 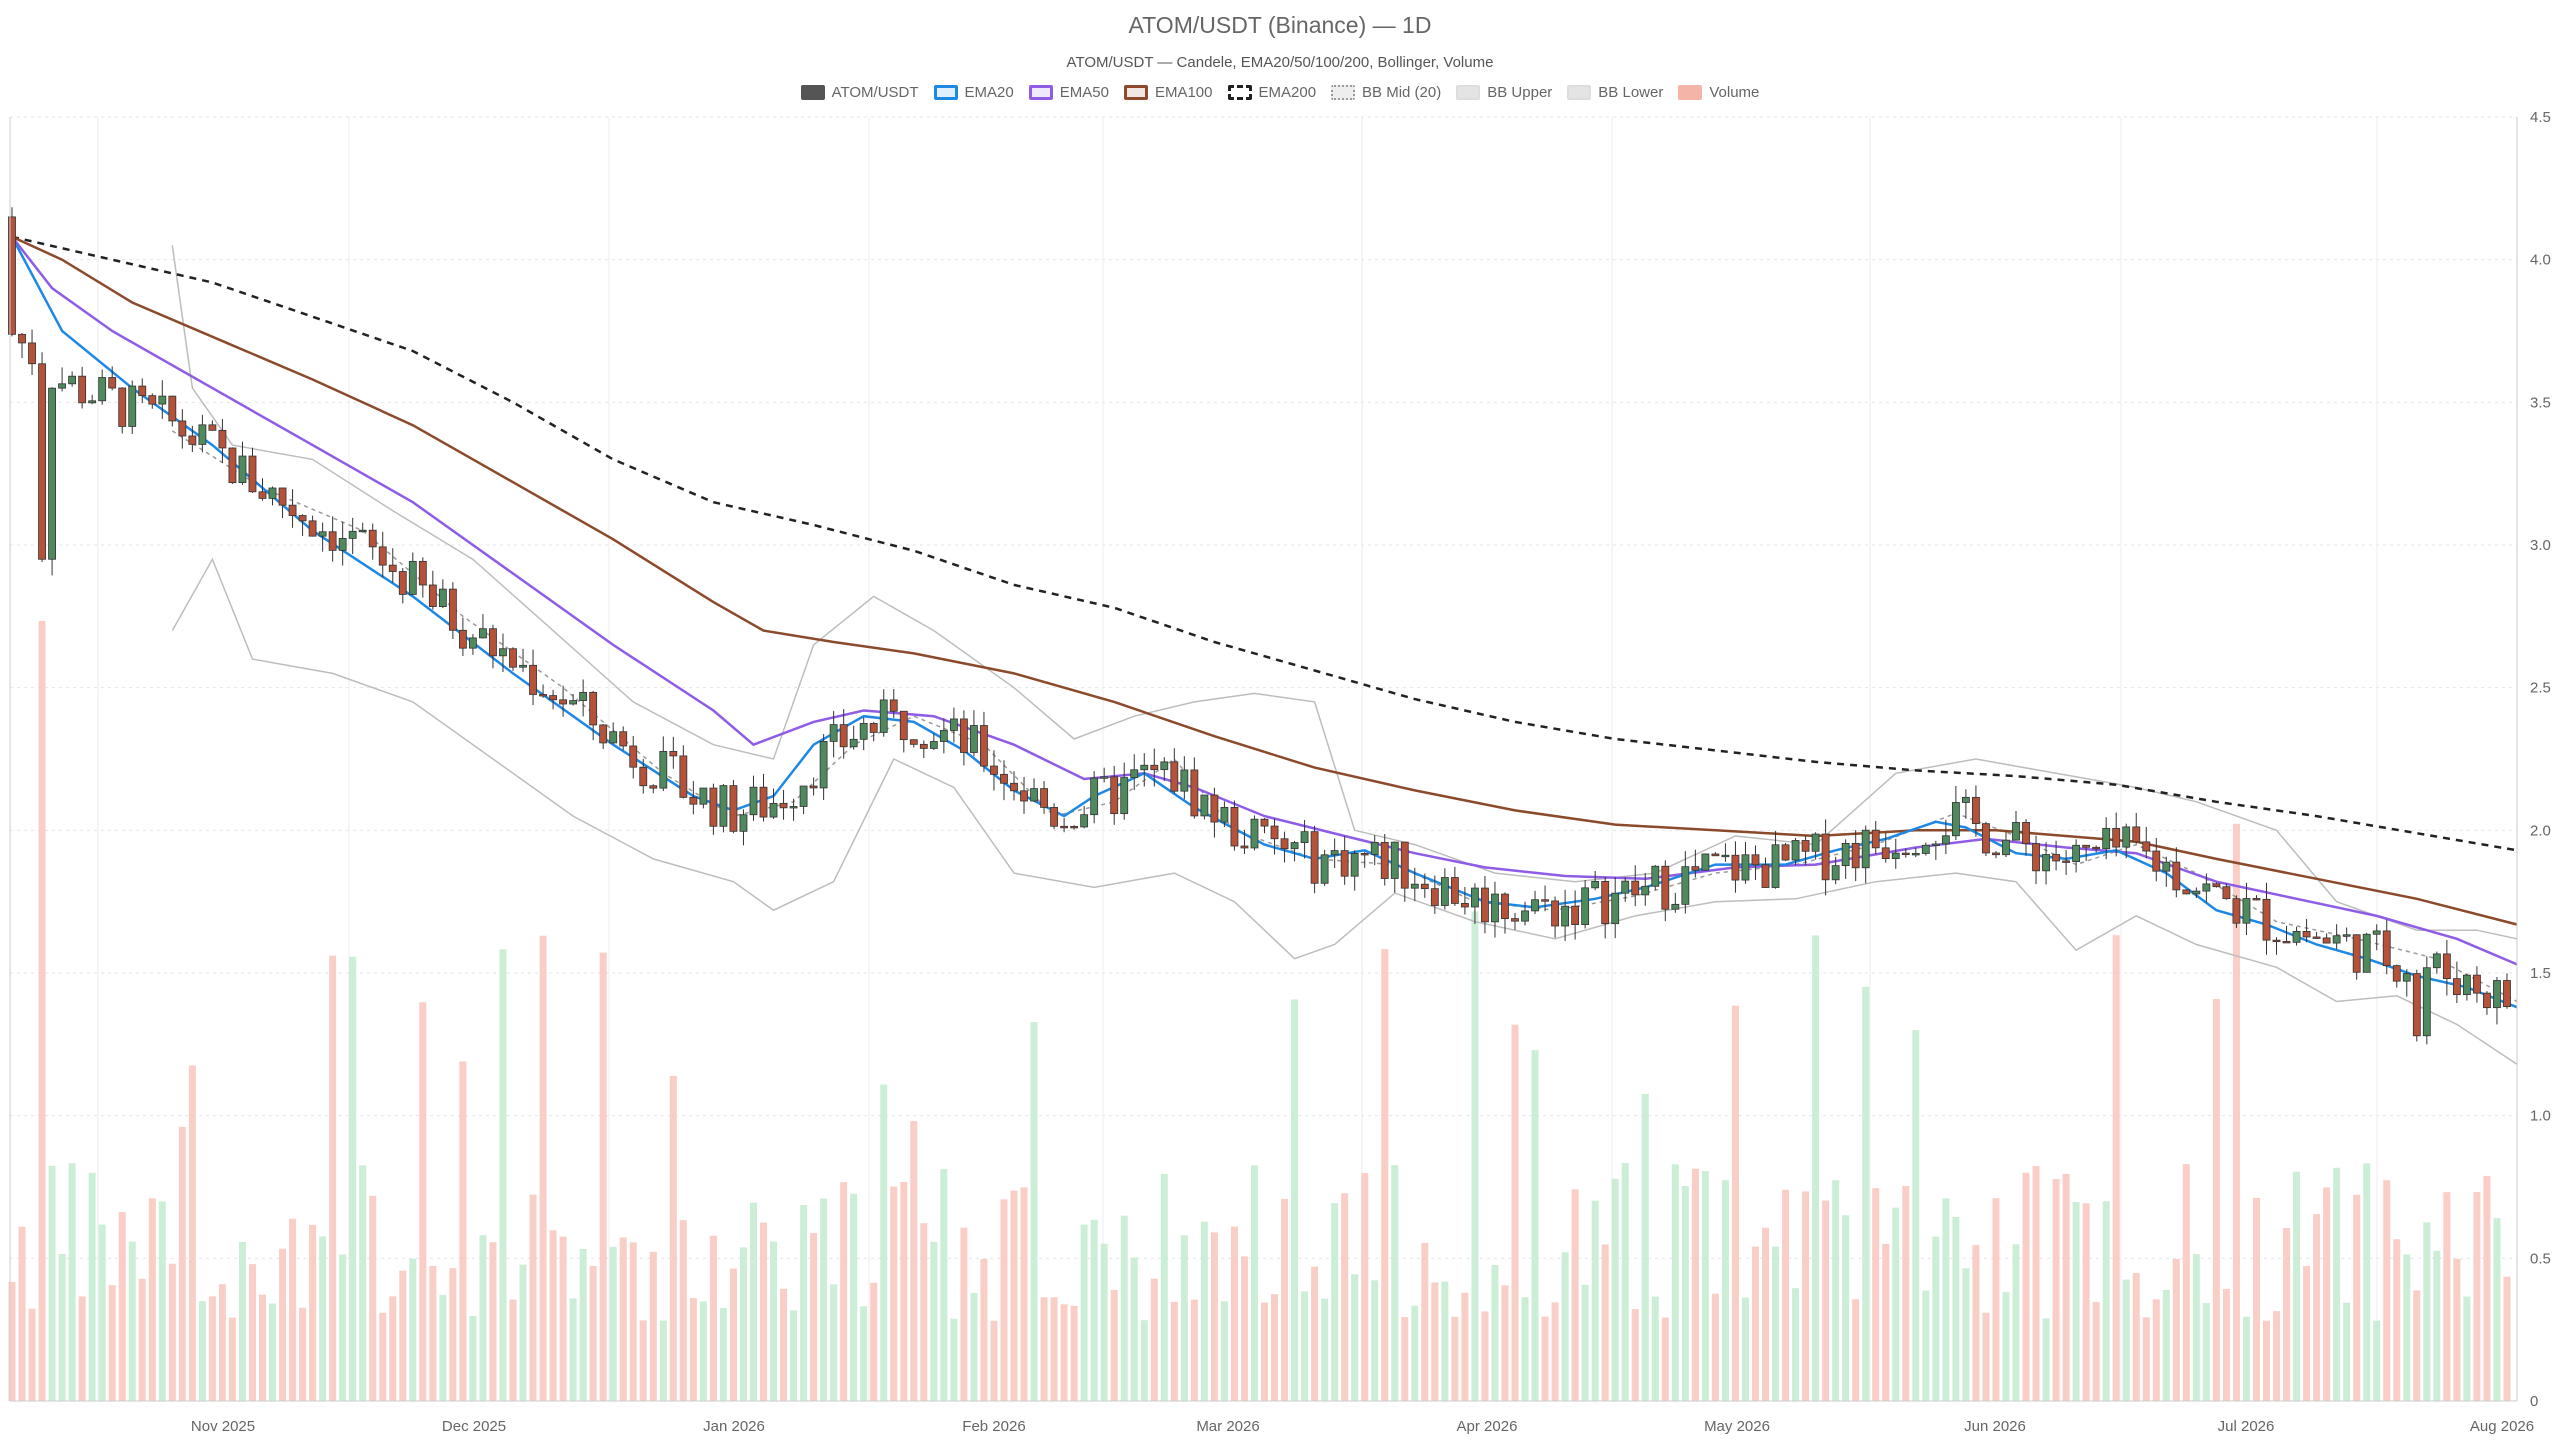 I want to click on legend-label: BB Lower, so click(x=1631, y=92).